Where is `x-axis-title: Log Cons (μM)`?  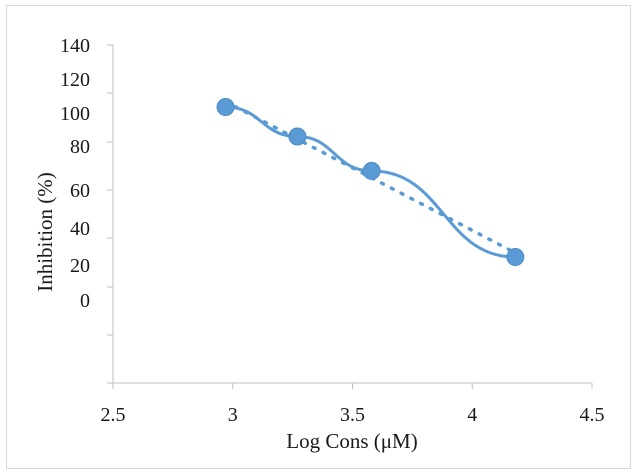
x-axis-title: Log Cons (μM) is located at coordinates (351, 441).